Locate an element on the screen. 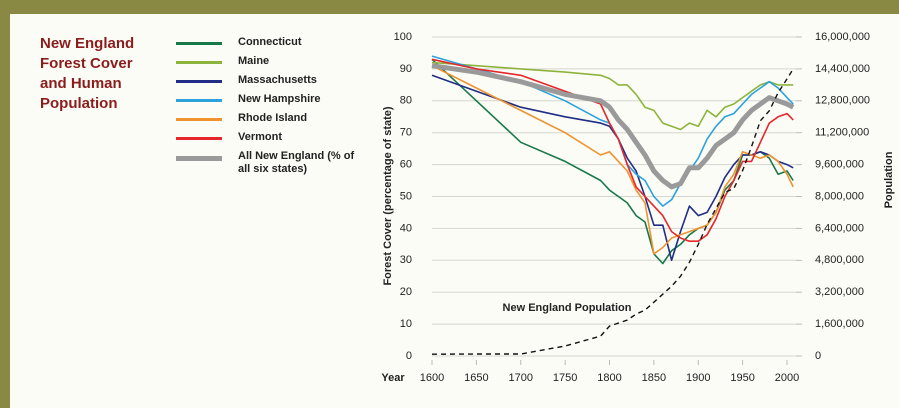 The image size is (899, 408). legend-label: Vermont is located at coordinates (260, 137).